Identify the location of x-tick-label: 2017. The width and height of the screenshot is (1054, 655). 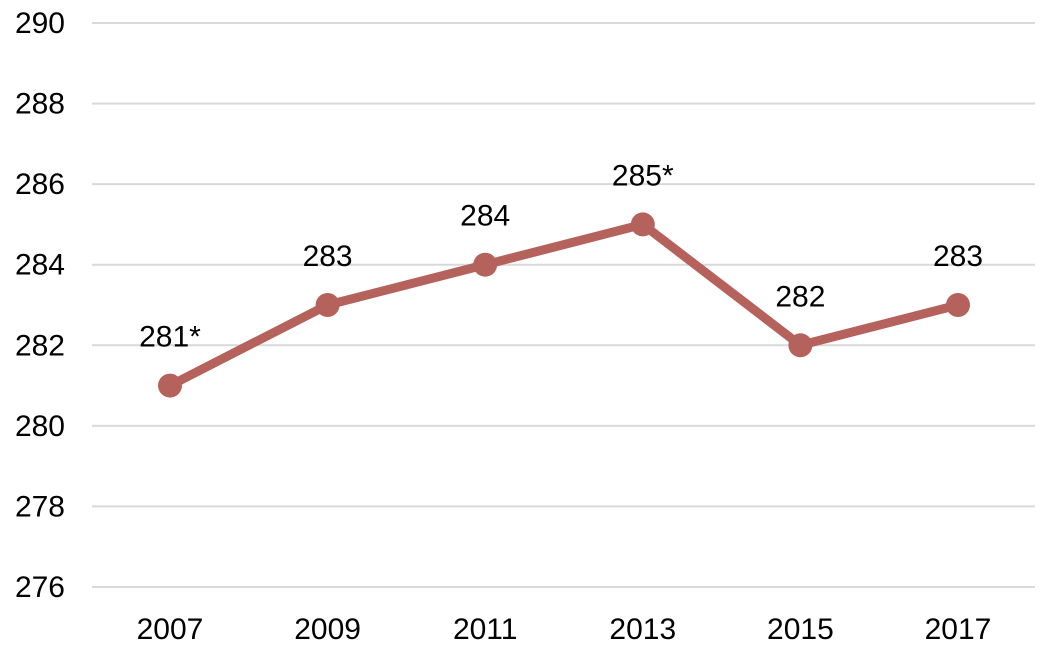
(958, 629).